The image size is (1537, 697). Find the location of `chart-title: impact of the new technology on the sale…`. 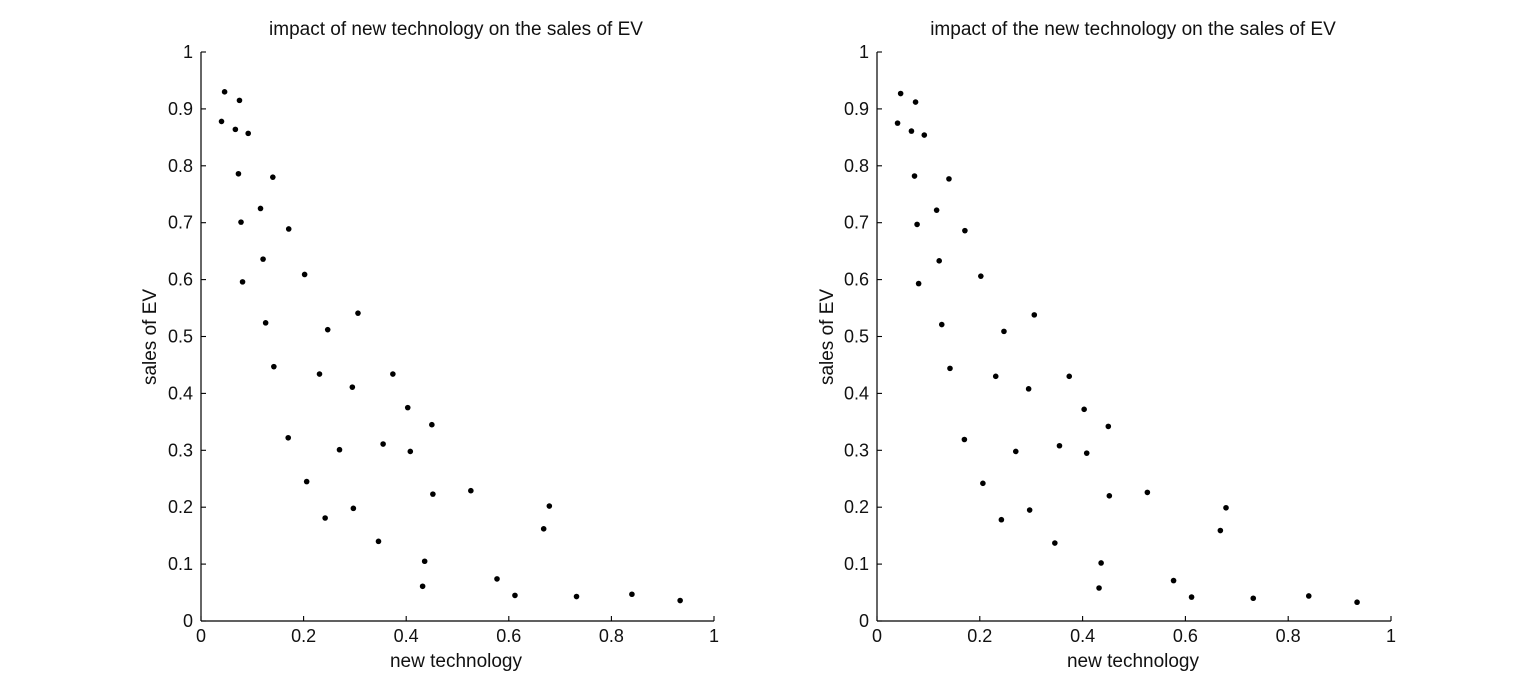

chart-title: impact of the new technology on the sale… is located at coordinates (1133, 29).